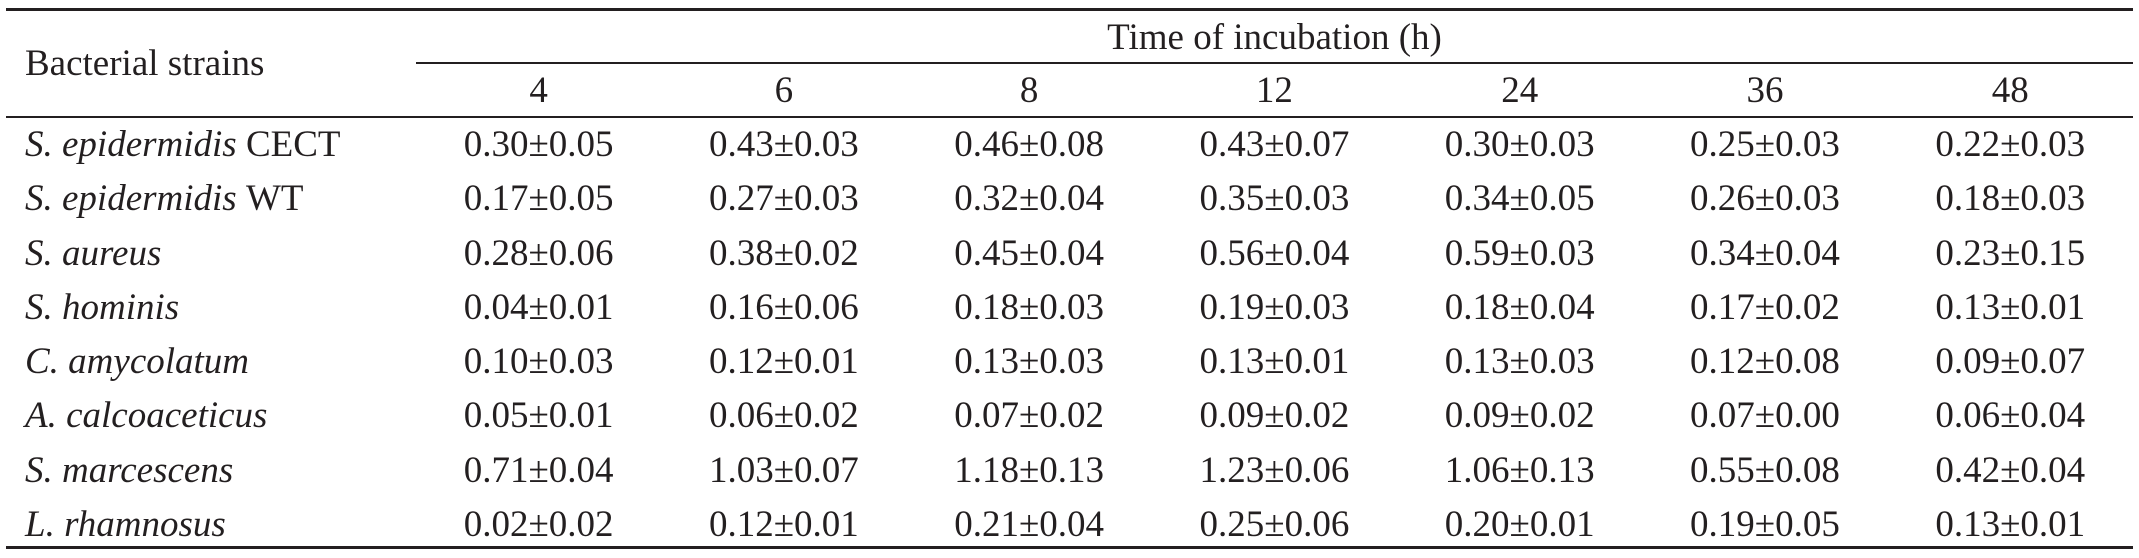 This screenshot has width=2139, height=558. I want to click on cell-value-12h: 0.35±0.03, so click(1274, 199).